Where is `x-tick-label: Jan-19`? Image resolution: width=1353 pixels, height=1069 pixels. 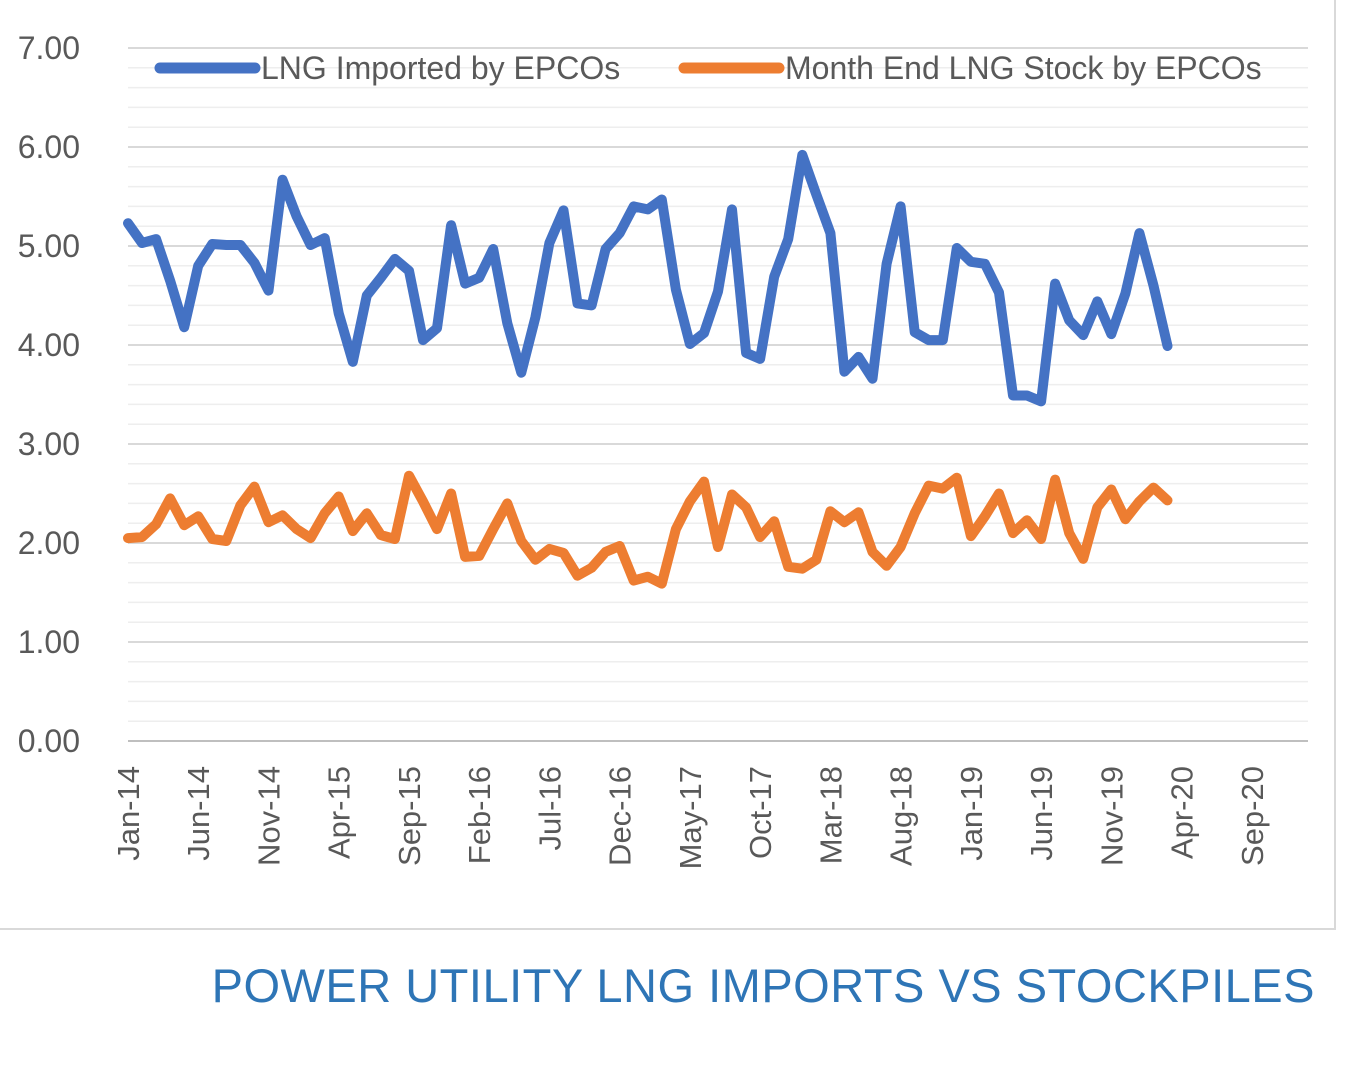 x-tick-label: Jan-19 is located at coordinates (971, 813).